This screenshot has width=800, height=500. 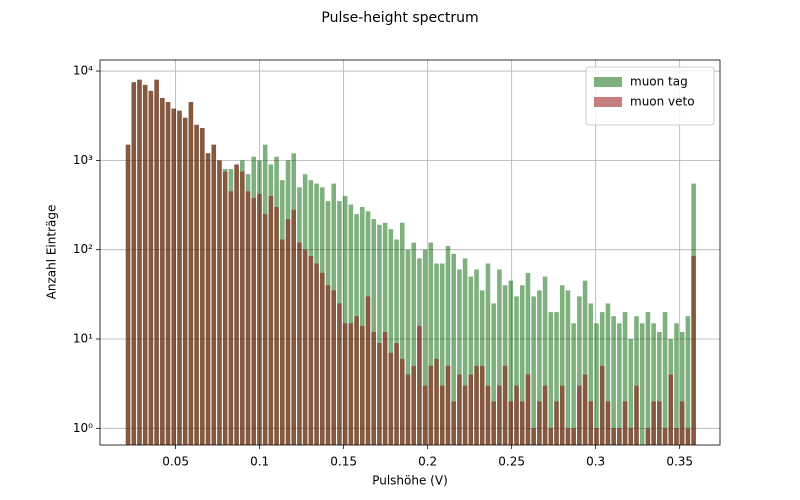 I want to click on y-tick-label: 10³, so click(x=83, y=160).